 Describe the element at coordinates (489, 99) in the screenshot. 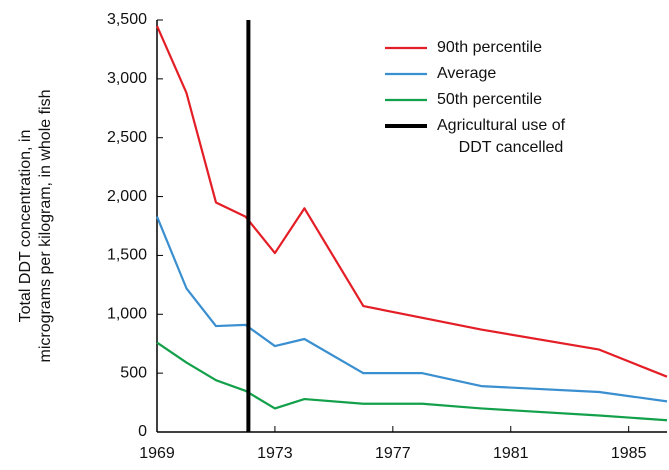

I see `legend-label: 50th percentile` at that location.